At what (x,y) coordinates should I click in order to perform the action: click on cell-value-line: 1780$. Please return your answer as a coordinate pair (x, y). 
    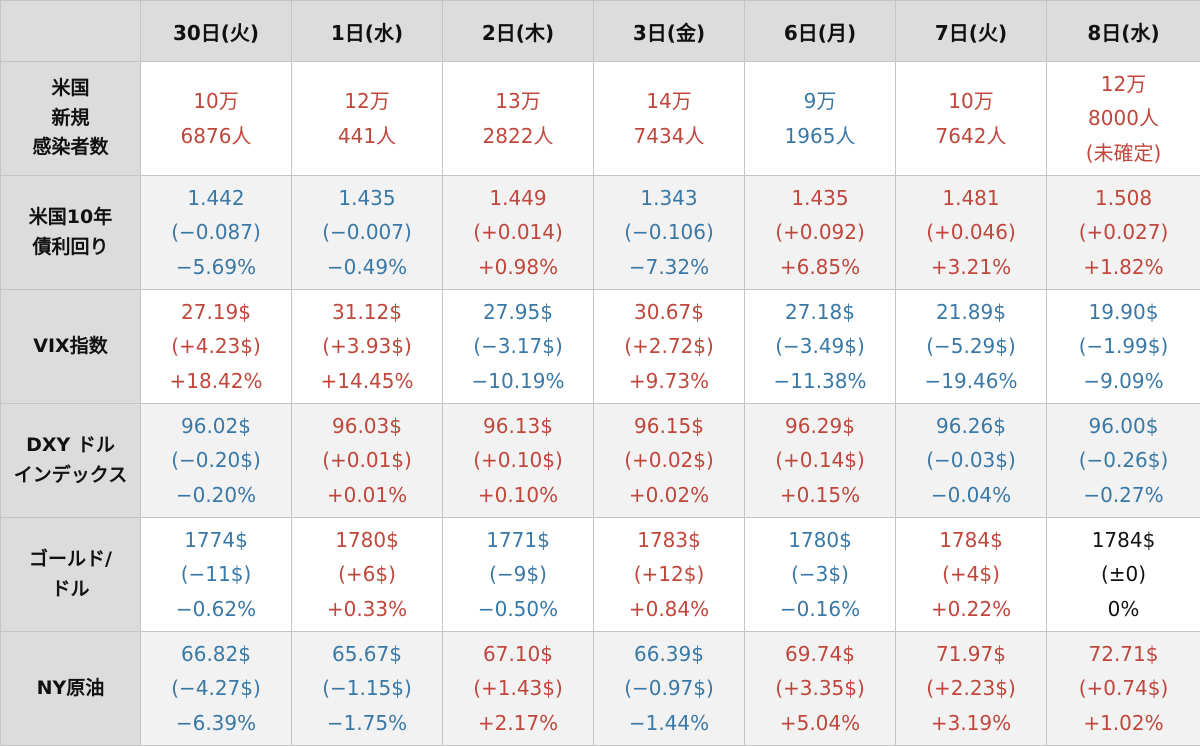
    Looking at the image, I should click on (820, 540).